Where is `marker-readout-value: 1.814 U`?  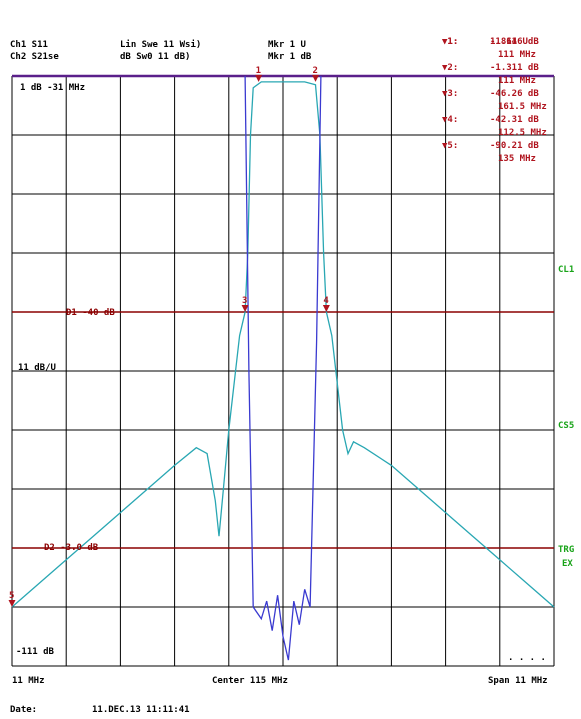
marker-readout-value: 1.814 U is located at coordinates (509, 42).